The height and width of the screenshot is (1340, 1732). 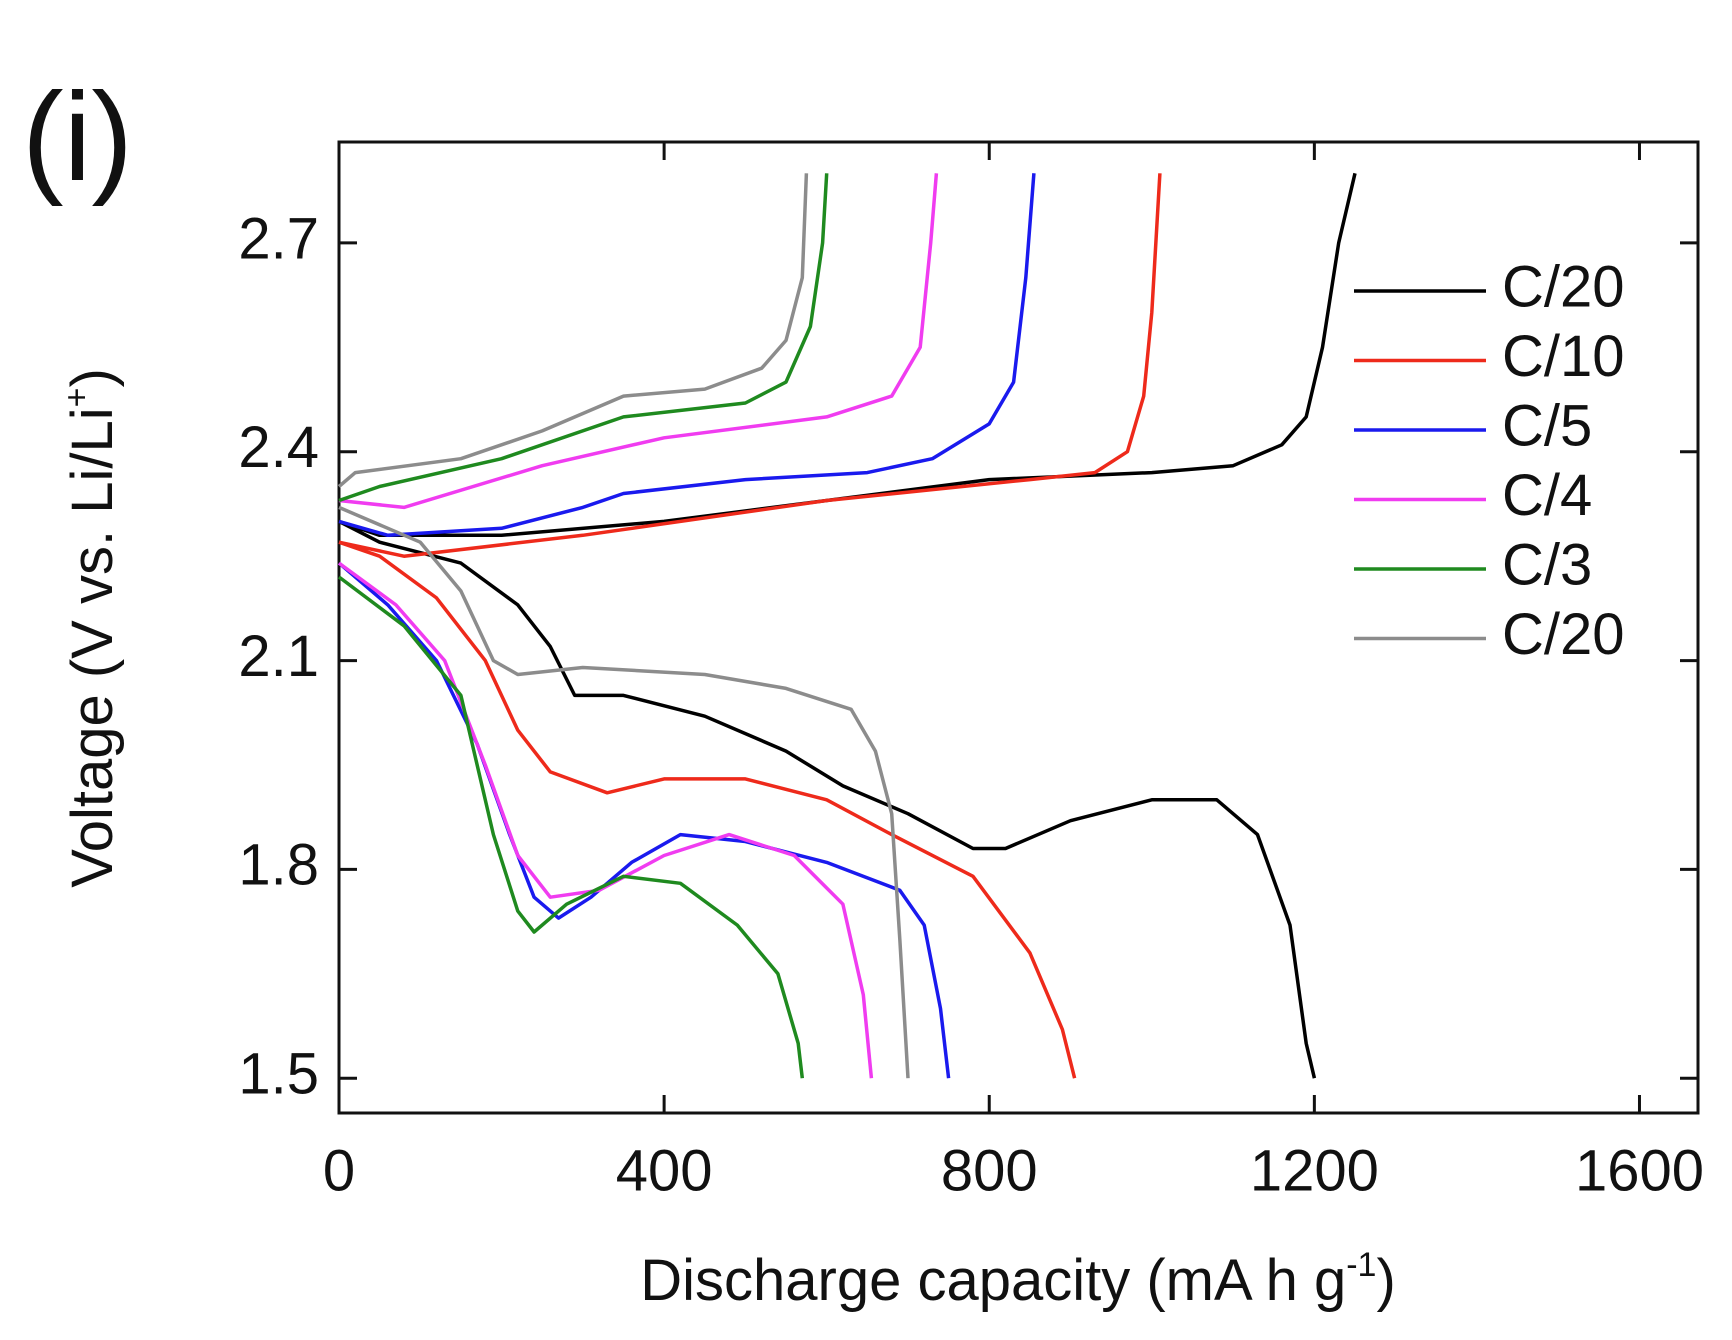 I want to click on y-tick-label: 2.1, so click(x=278, y=656).